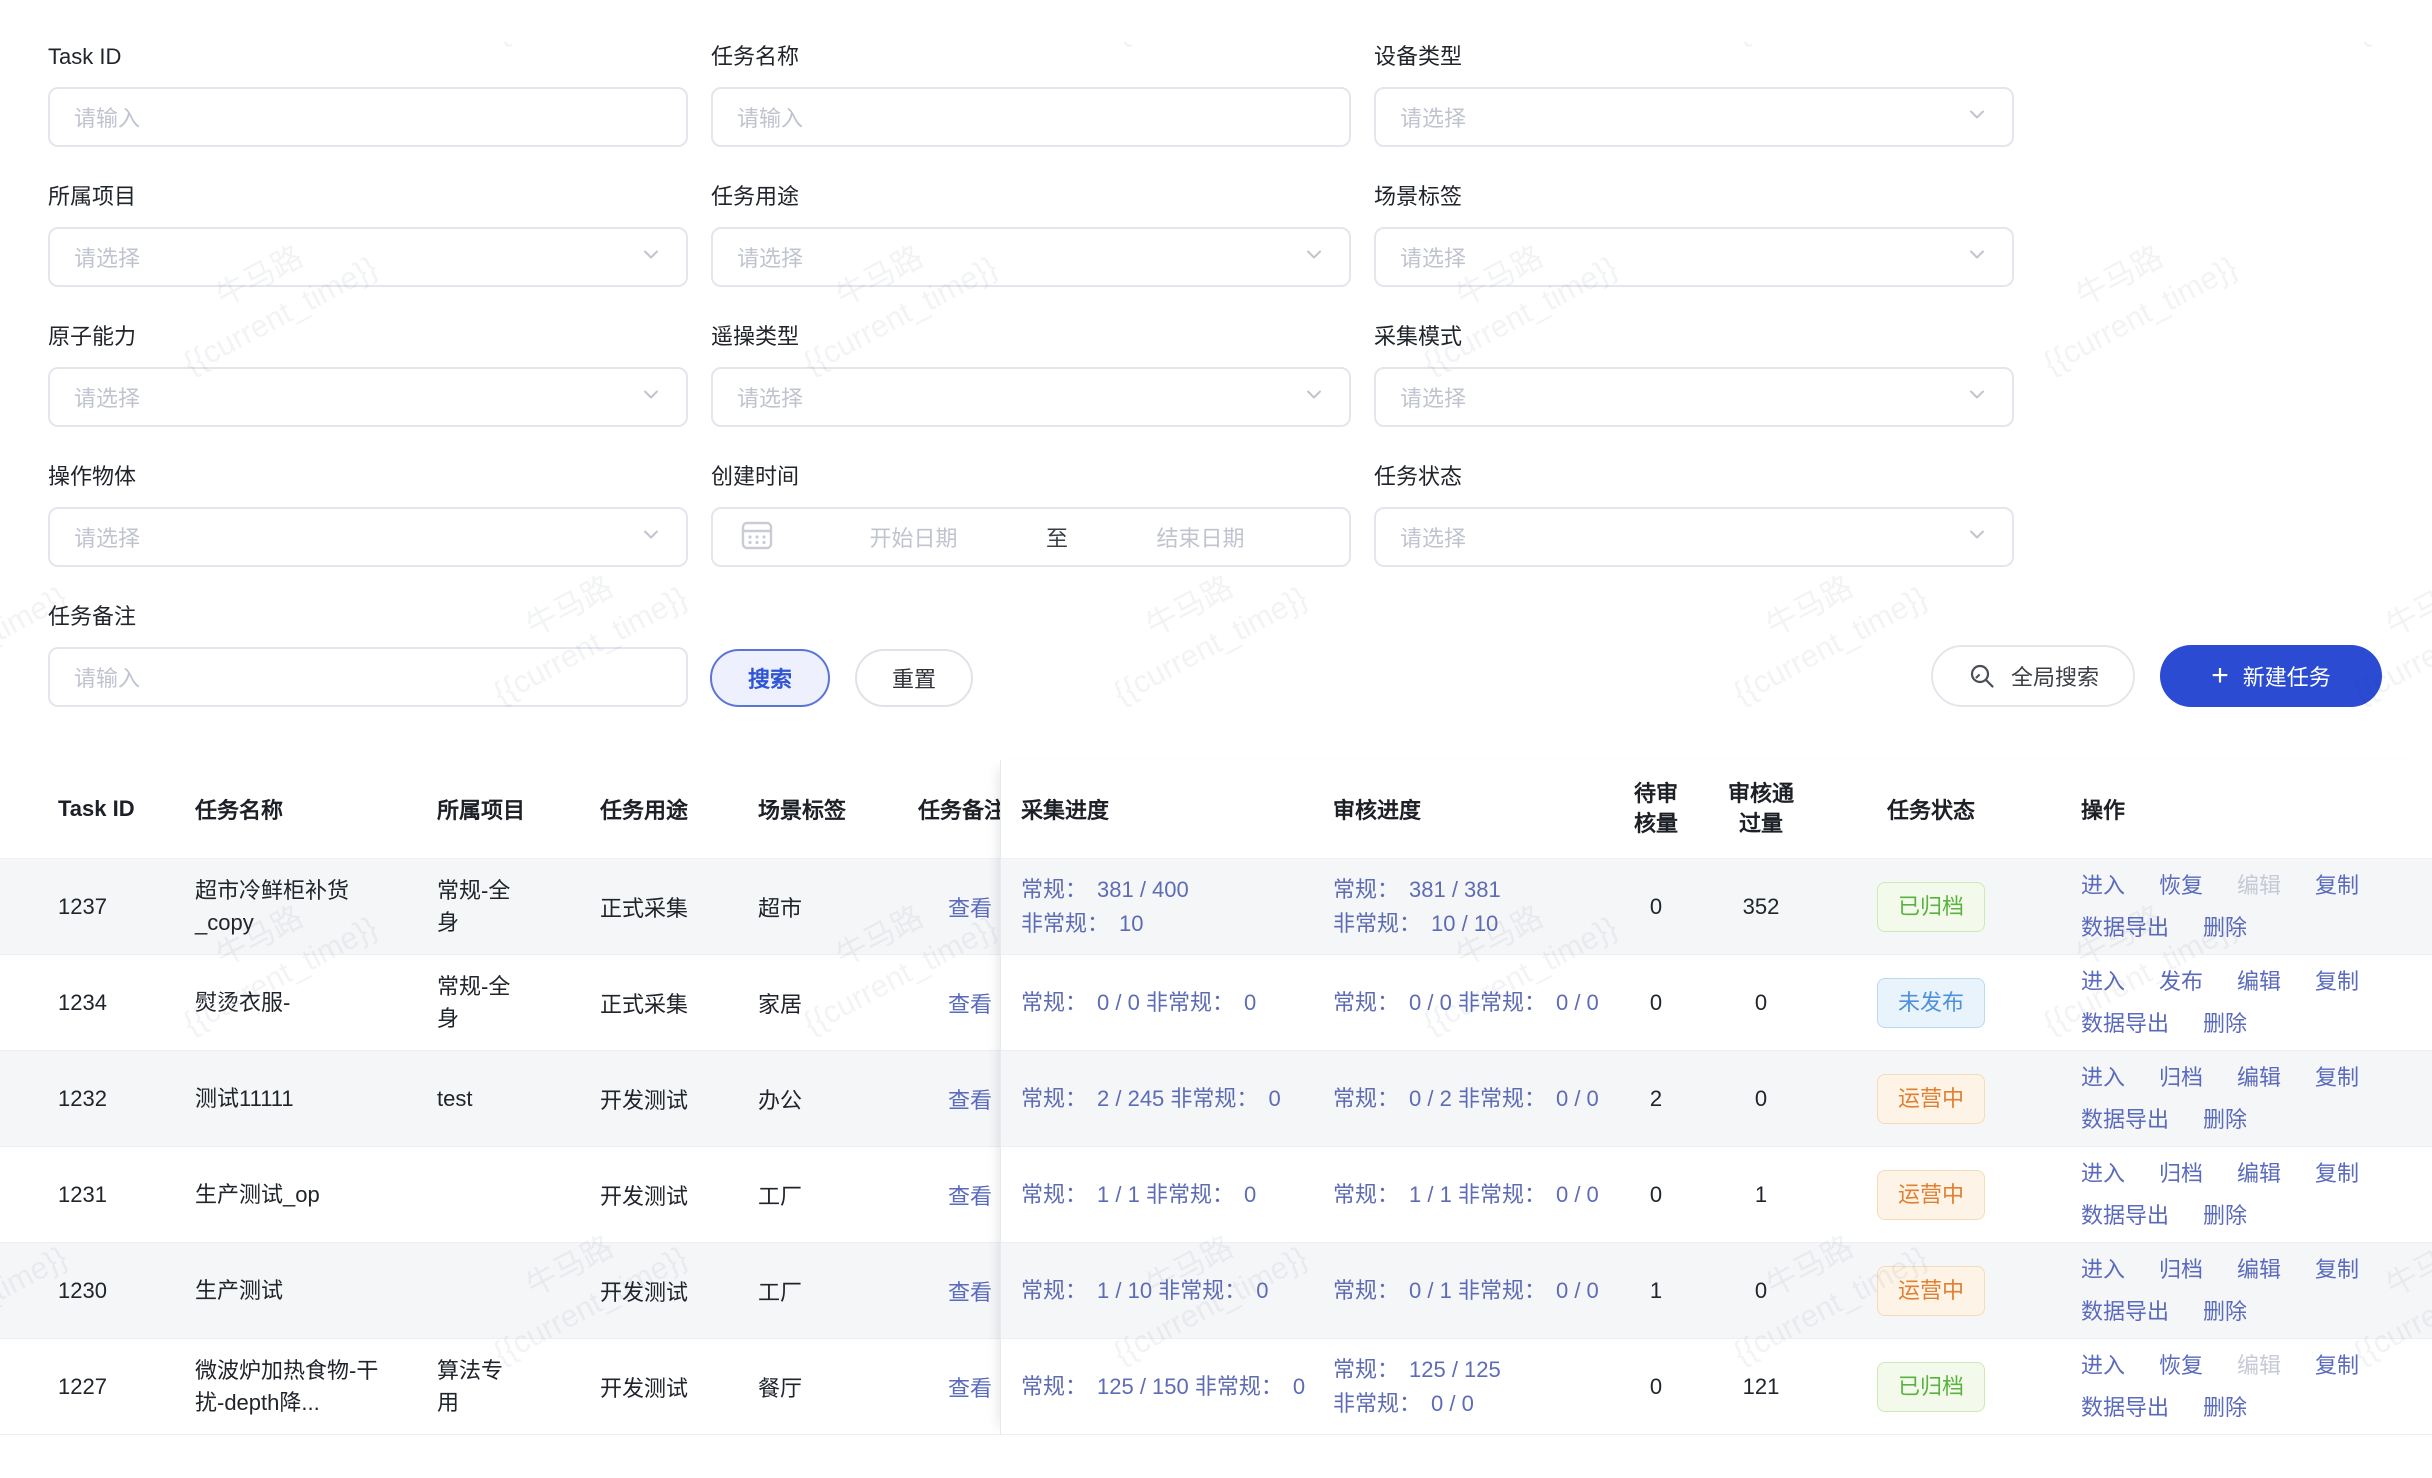 This screenshot has width=2432, height=1478. I want to click on cell-scene-tag: 超市, so click(780, 908).